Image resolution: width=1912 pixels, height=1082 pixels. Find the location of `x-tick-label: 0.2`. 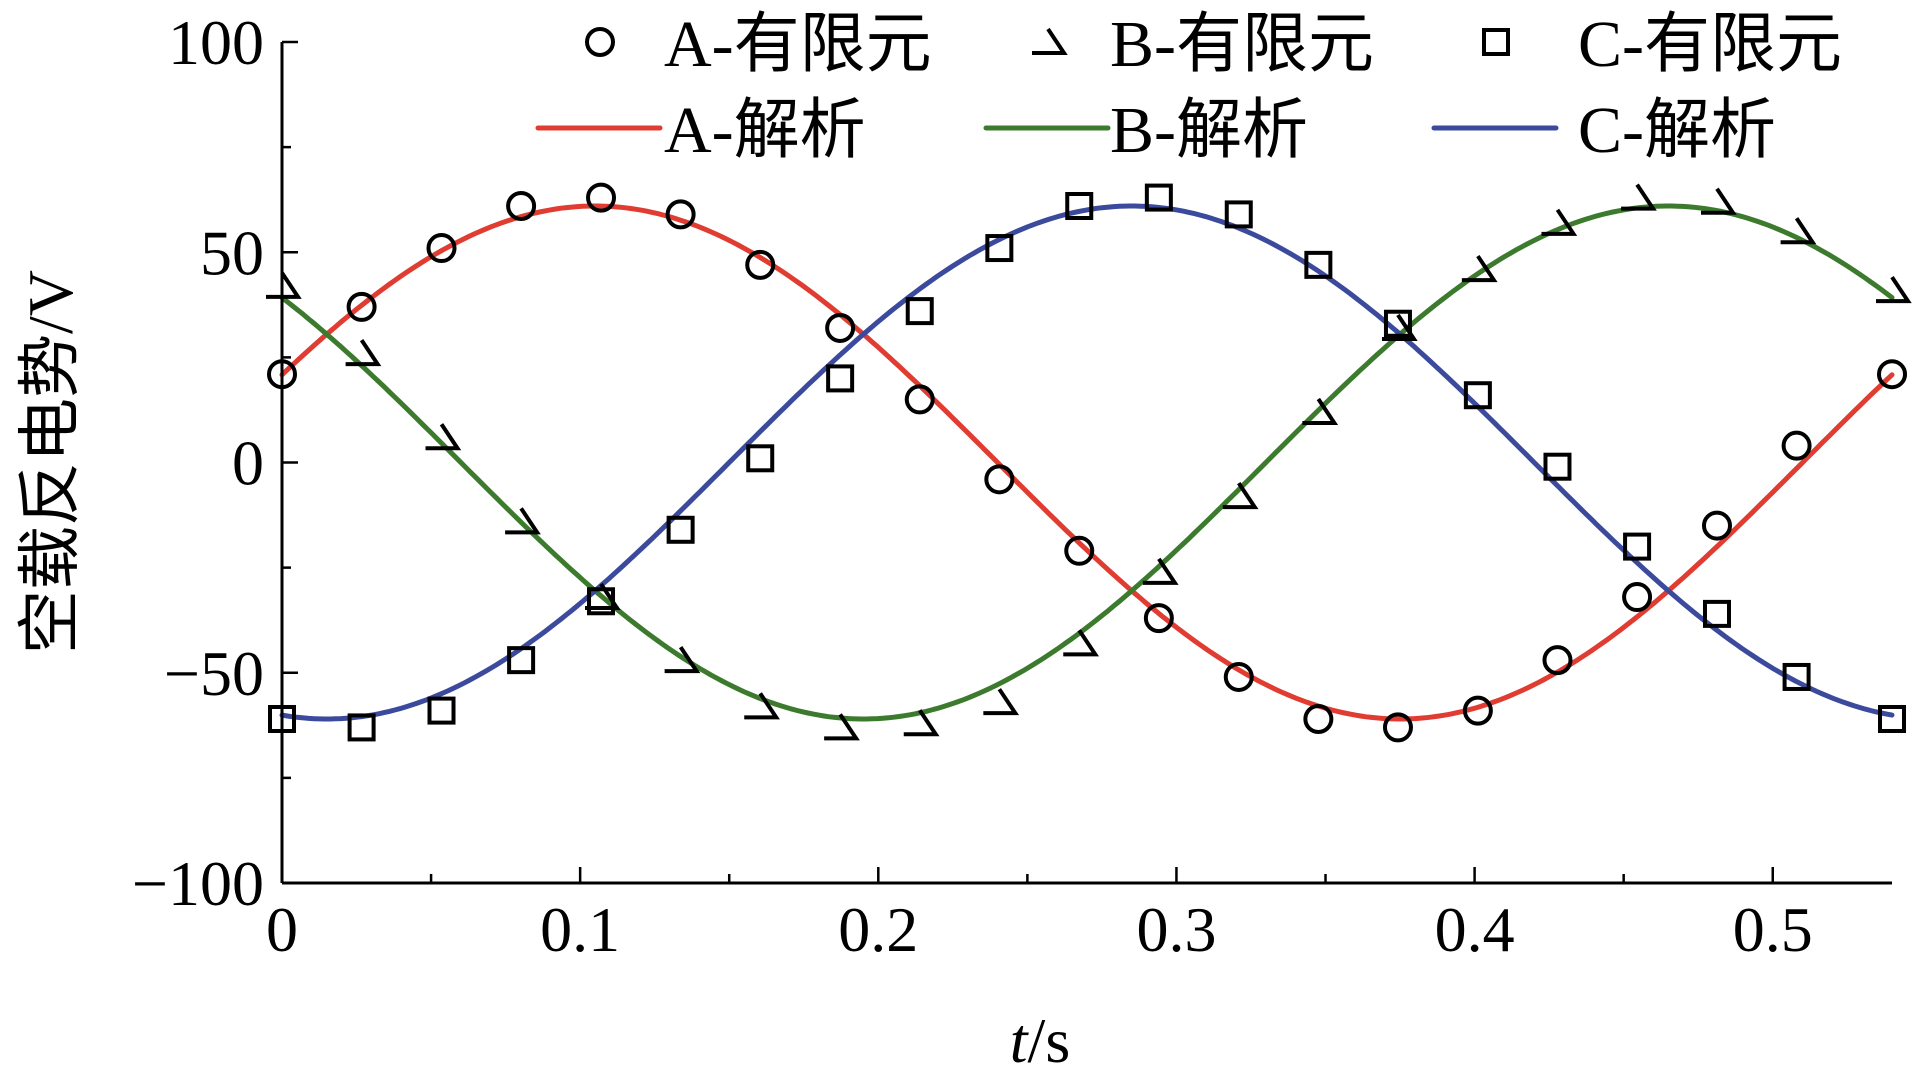

x-tick-label: 0.2 is located at coordinates (878, 929).